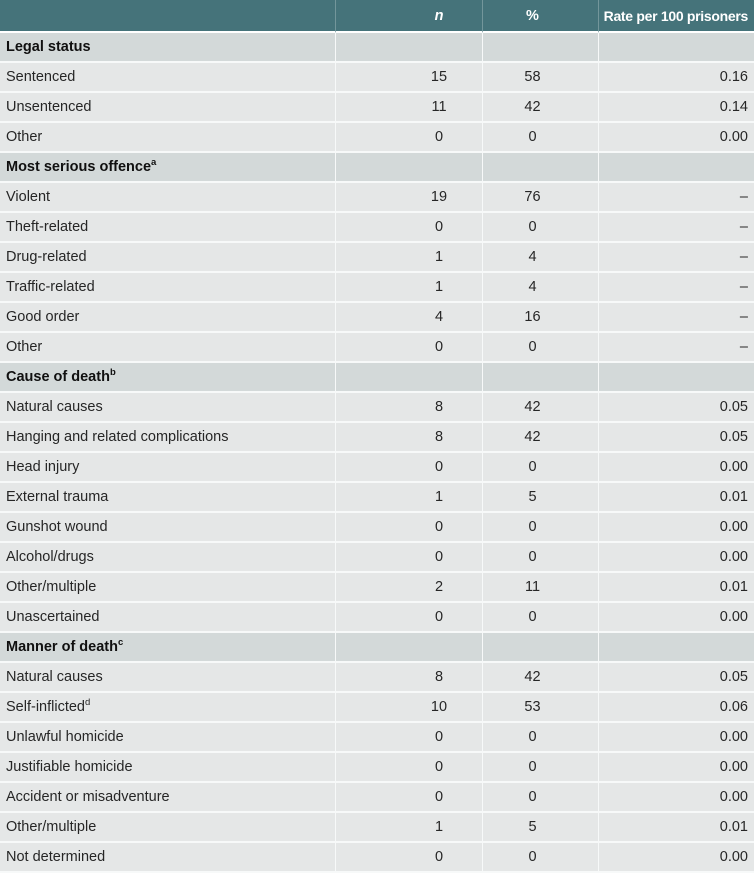  I want to click on percent-value: 5, so click(540, 828).